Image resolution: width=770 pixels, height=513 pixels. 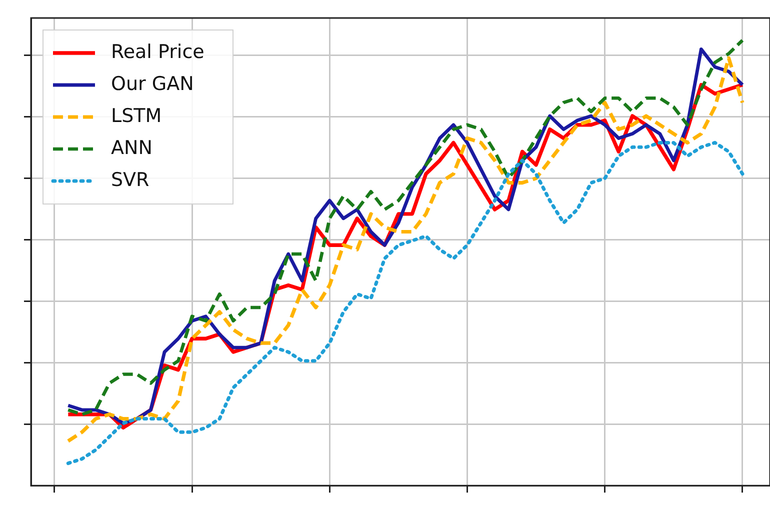 What do you see at coordinates (152, 83) in the screenshot?
I see `legend-label: Our GAN` at bounding box center [152, 83].